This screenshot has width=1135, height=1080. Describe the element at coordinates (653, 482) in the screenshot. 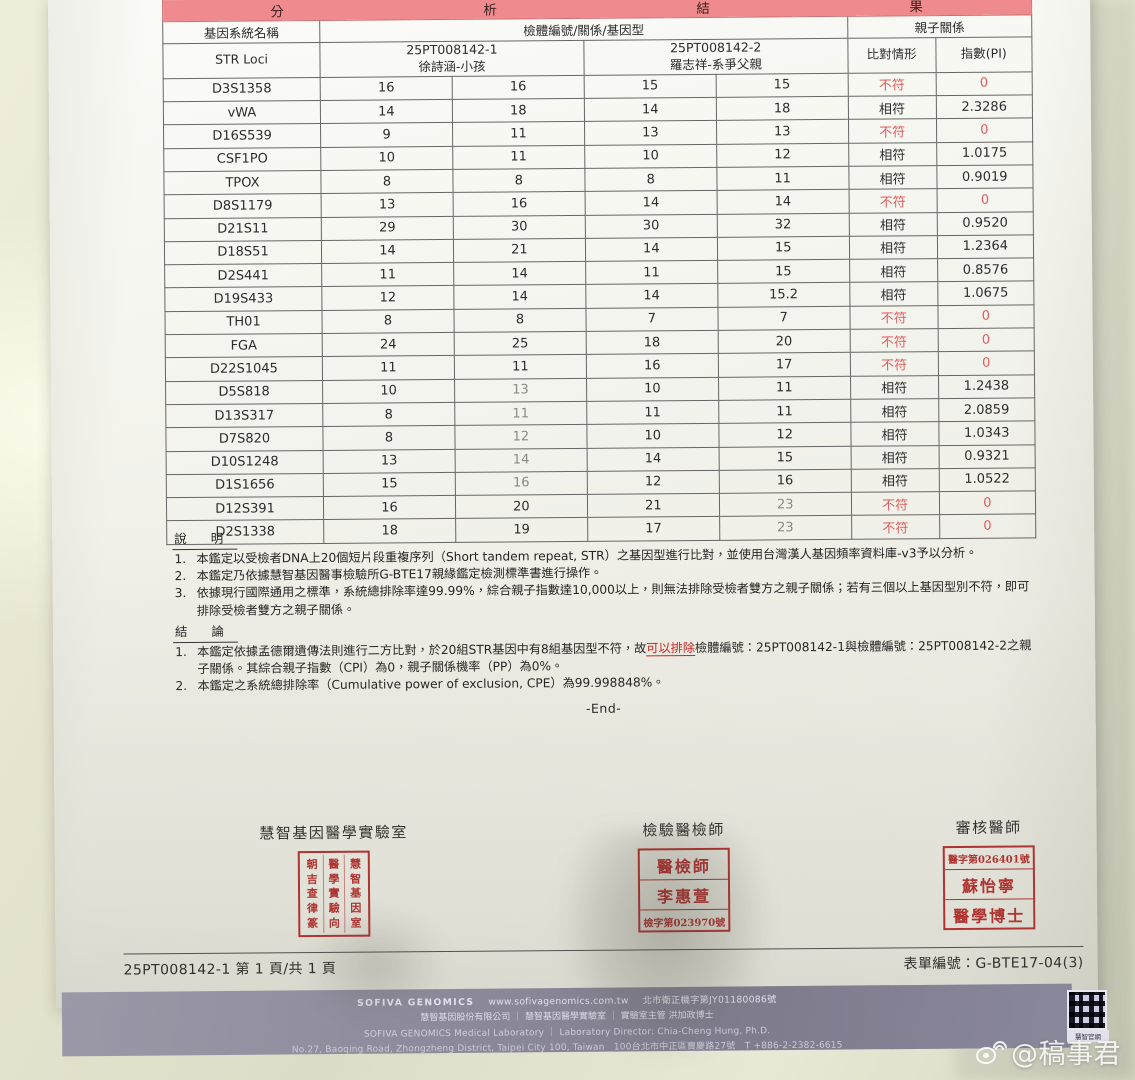

I see `cell-sample2-allele-a: 12` at that location.